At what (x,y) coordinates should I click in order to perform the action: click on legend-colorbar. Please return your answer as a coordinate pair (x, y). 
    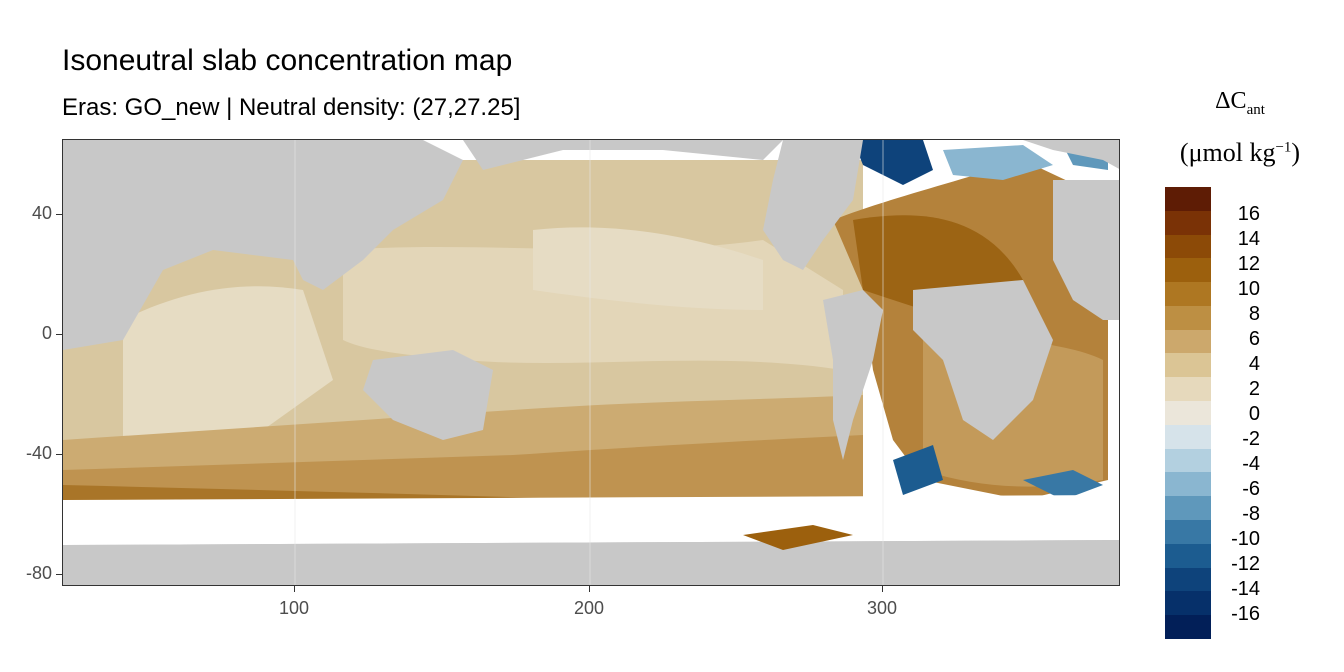
    Looking at the image, I should click on (1188, 413).